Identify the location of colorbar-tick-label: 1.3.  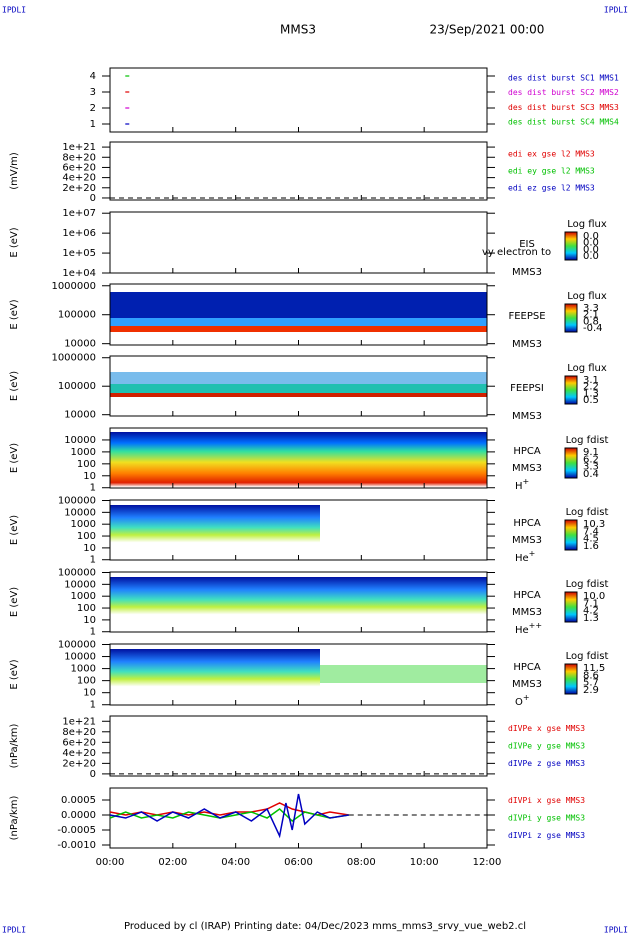
(591, 618).